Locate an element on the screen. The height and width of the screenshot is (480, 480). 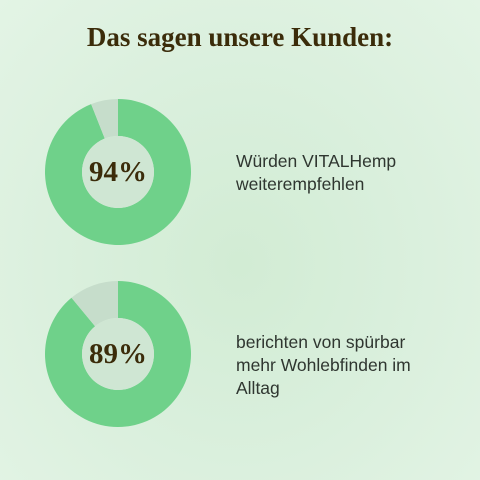
donut-center-recommend is located at coordinates (118, 172).